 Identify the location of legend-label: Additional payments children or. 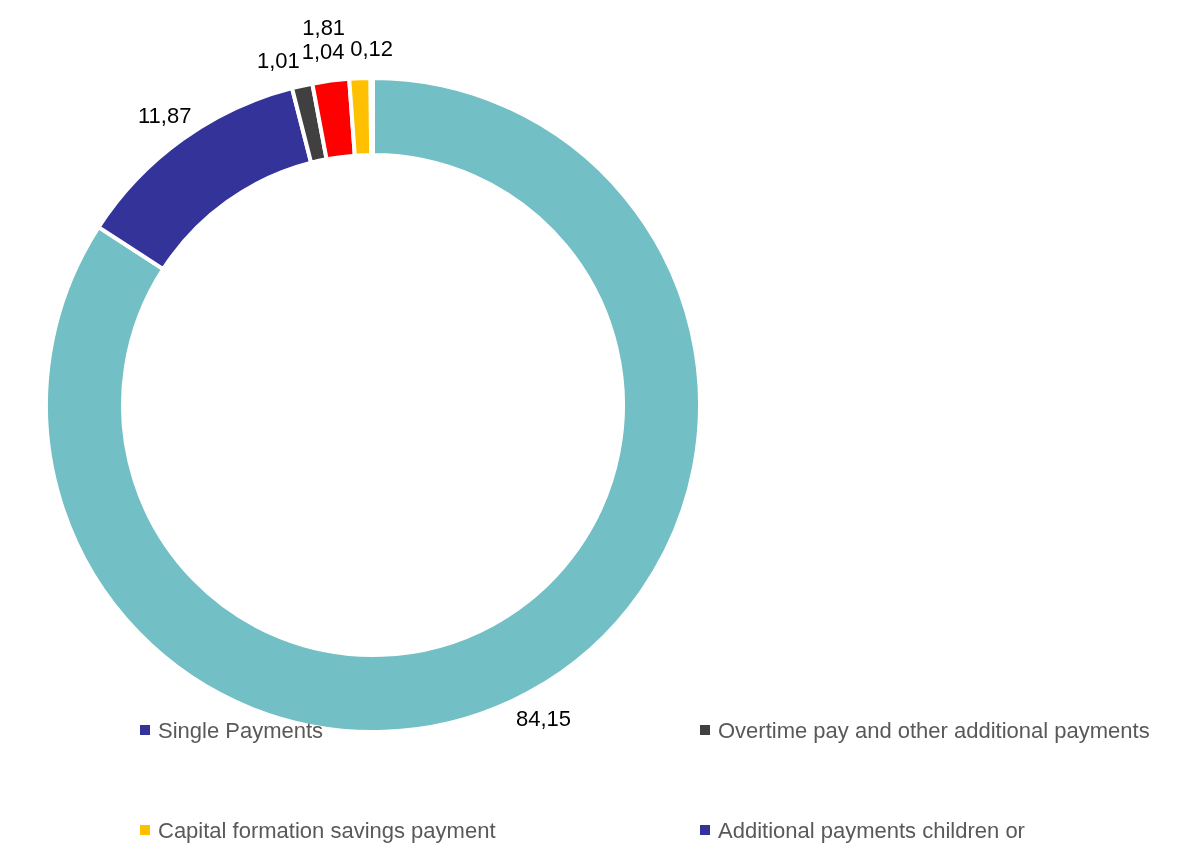
(871, 830).